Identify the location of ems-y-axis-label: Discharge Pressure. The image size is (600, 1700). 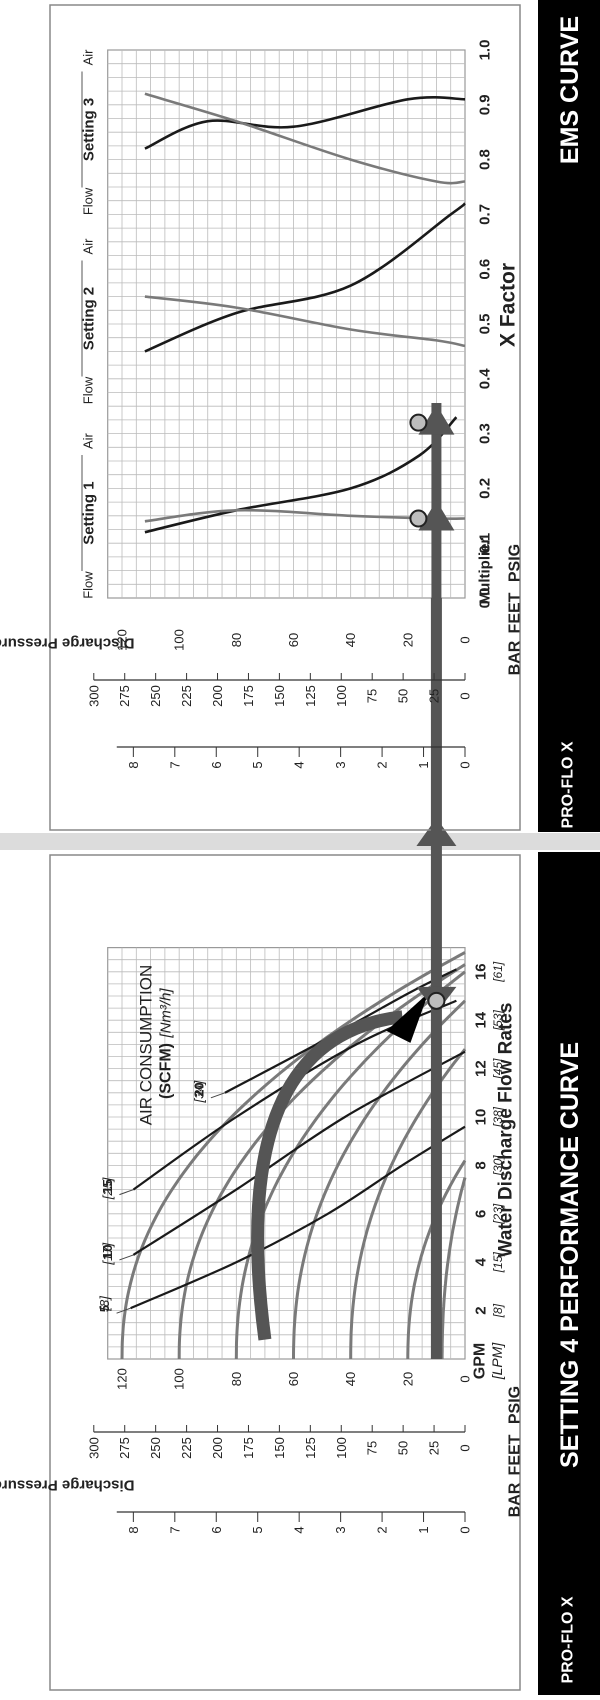
(67, 643).